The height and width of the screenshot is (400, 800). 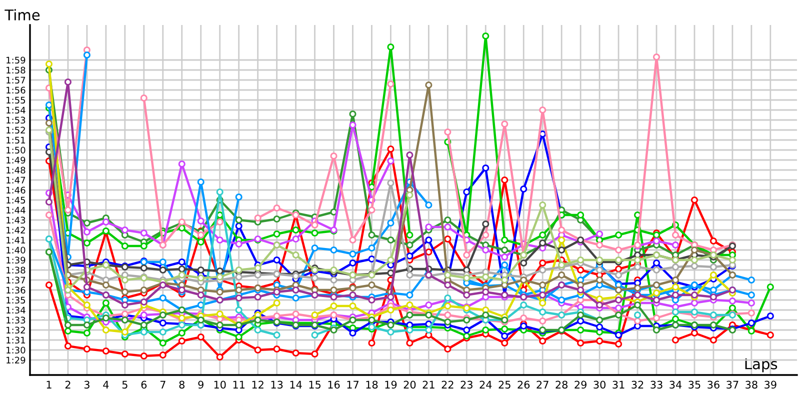 What do you see at coordinates (466, 384) in the screenshot?
I see `x-tick-label: 23` at bounding box center [466, 384].